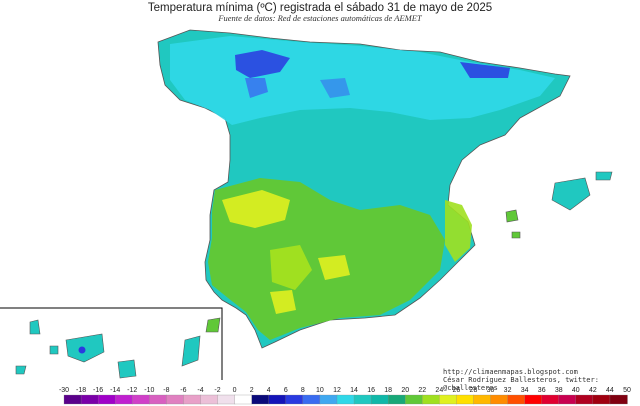  What do you see at coordinates (458, 231) in the screenshot?
I see `east-coast-warm` at bounding box center [458, 231].